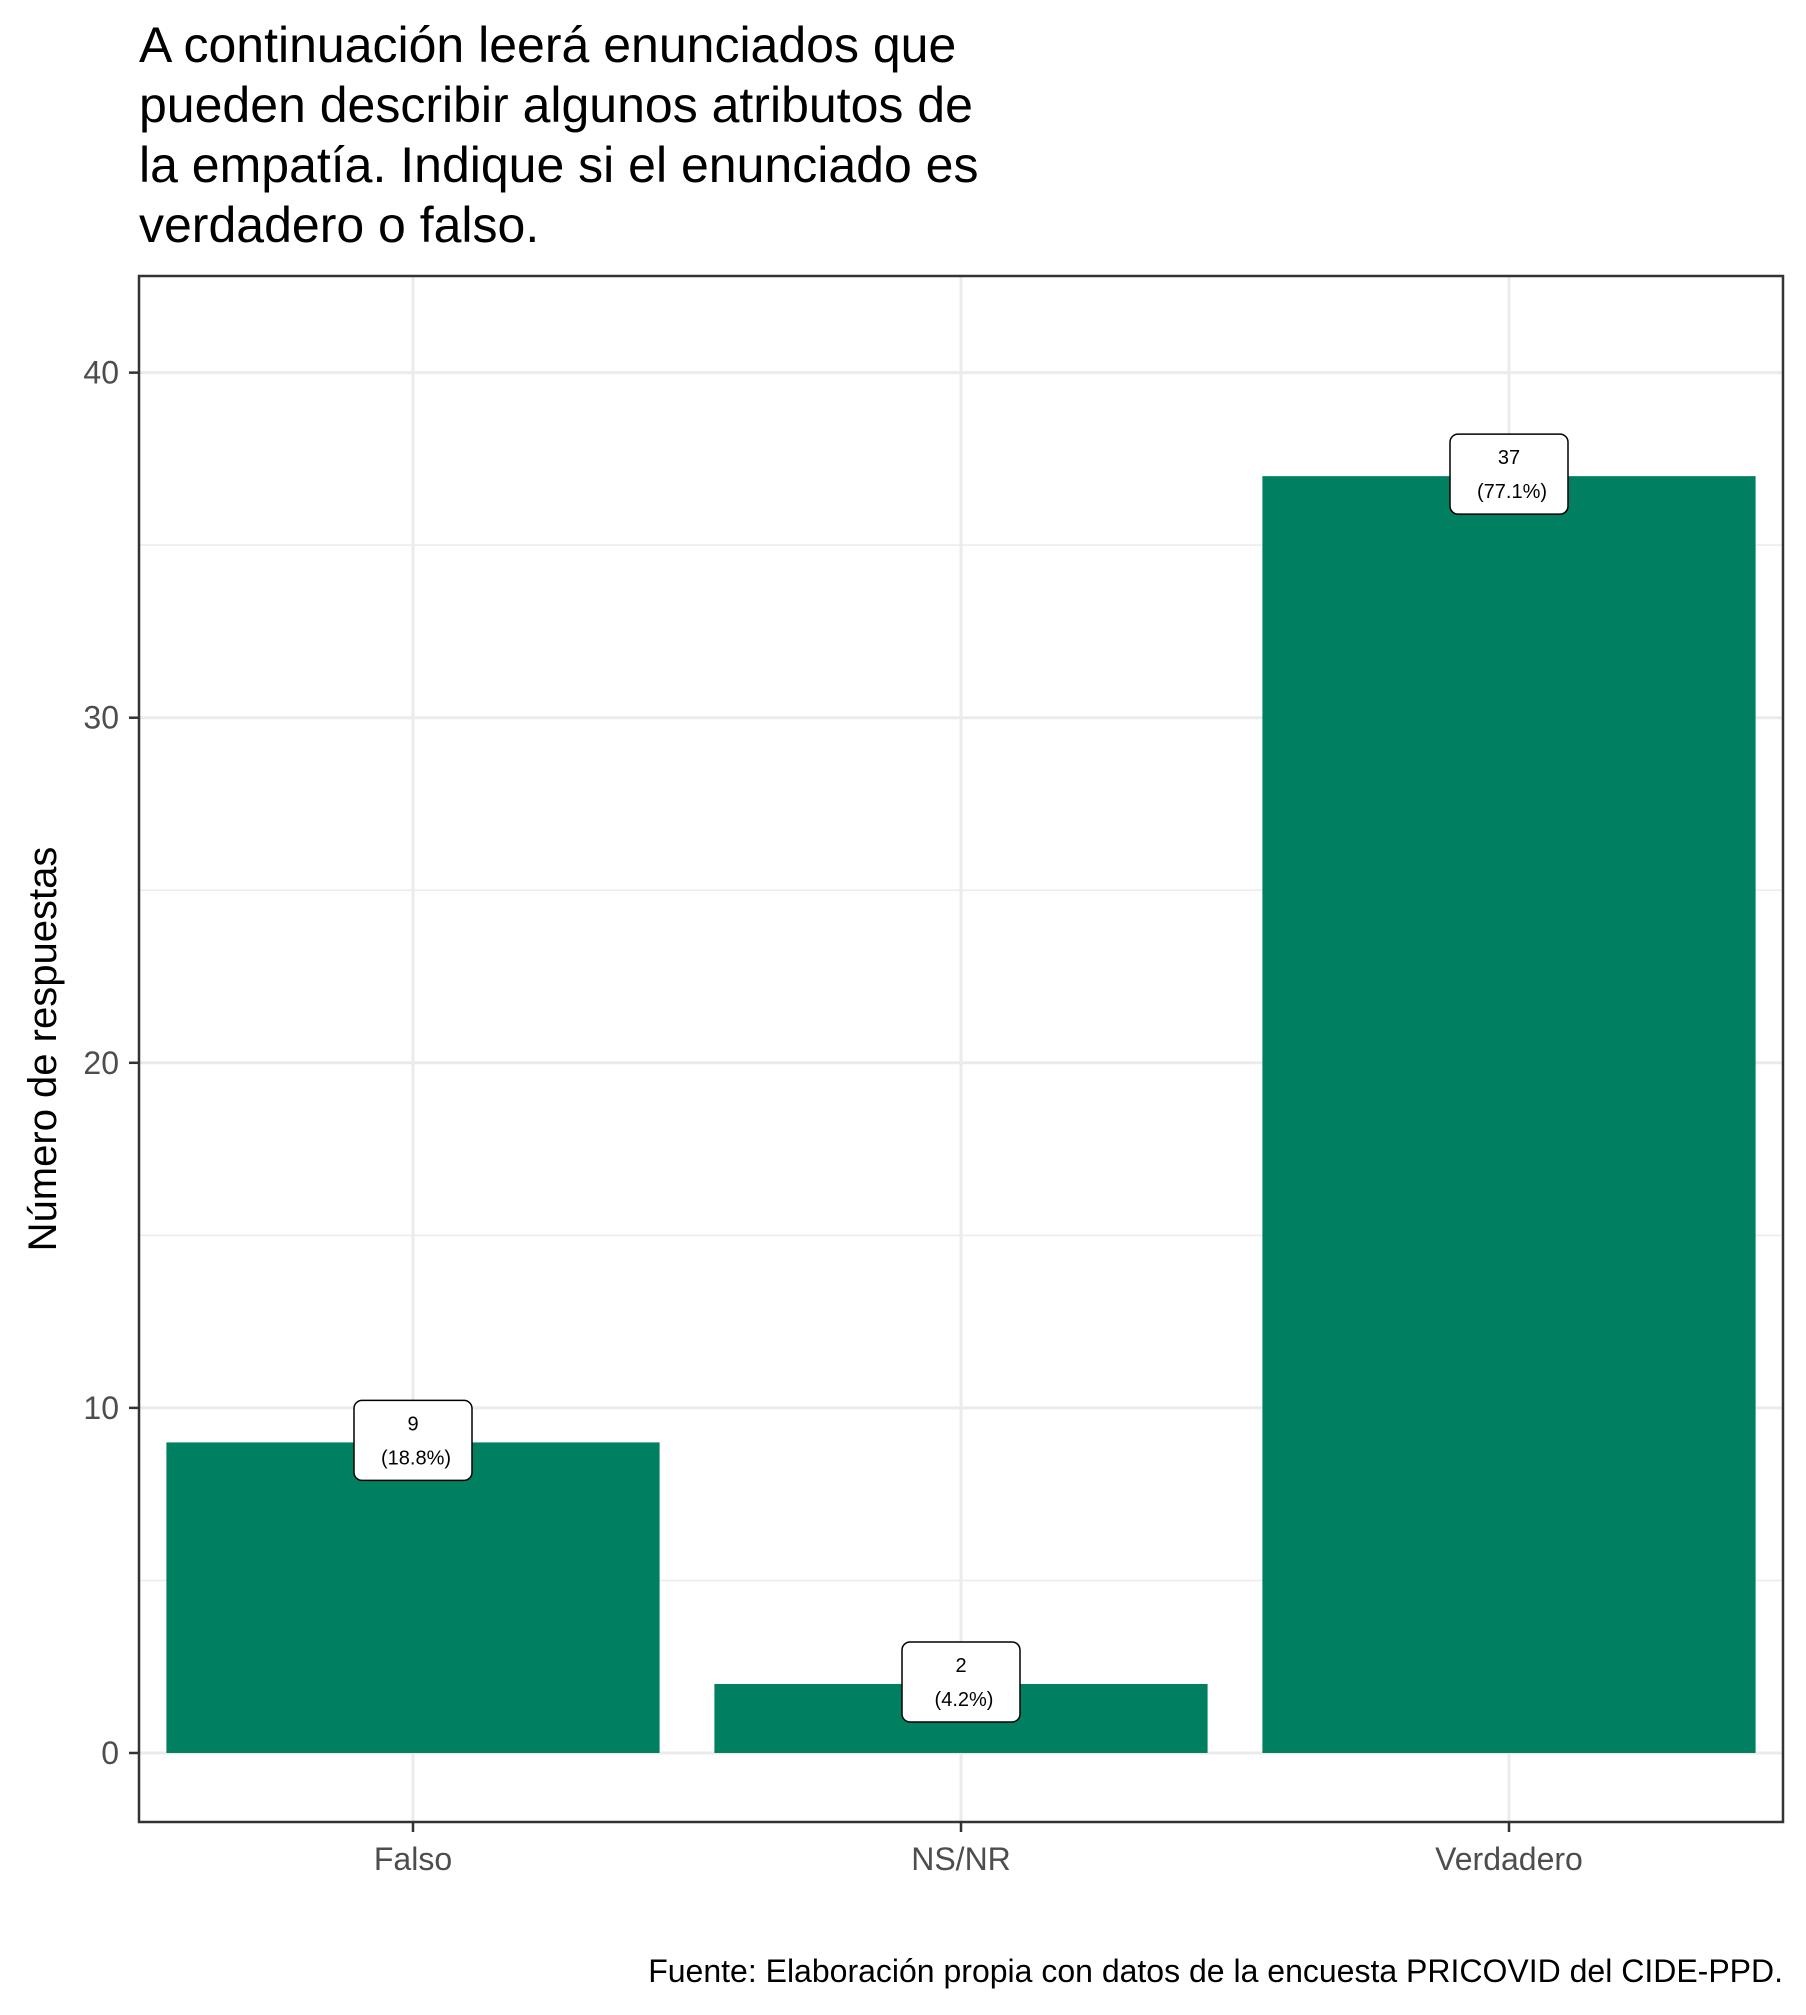 The width and height of the screenshot is (1806, 2015). Describe the element at coordinates (1509, 1859) in the screenshot. I see `x-tick-label: Verdadero` at that location.